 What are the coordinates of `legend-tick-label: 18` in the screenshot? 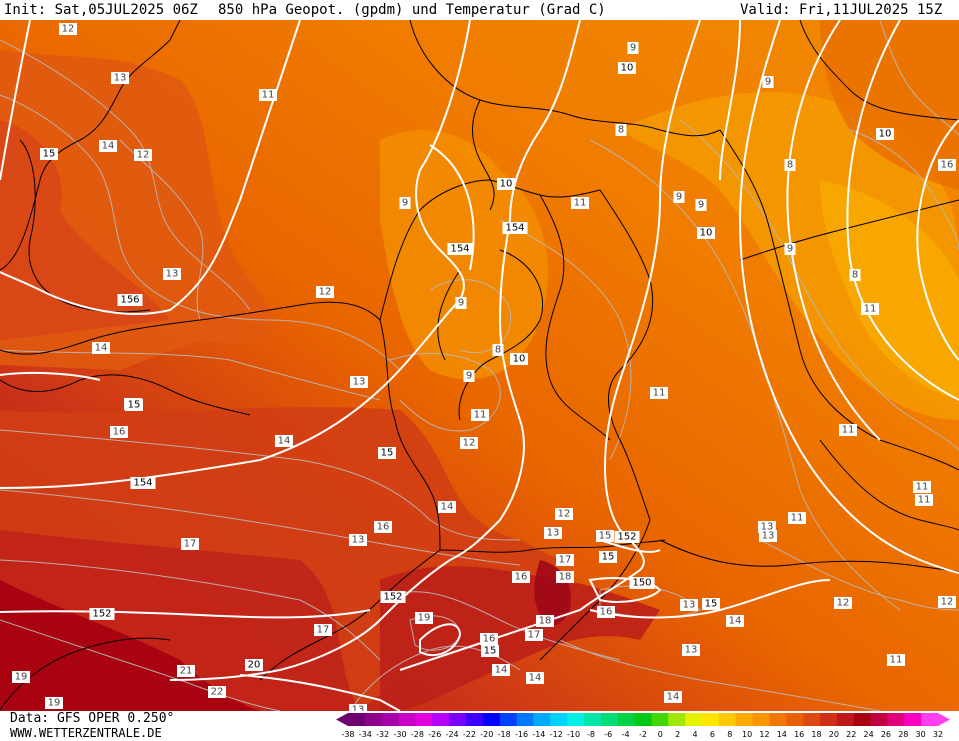 It's located at (816, 734).